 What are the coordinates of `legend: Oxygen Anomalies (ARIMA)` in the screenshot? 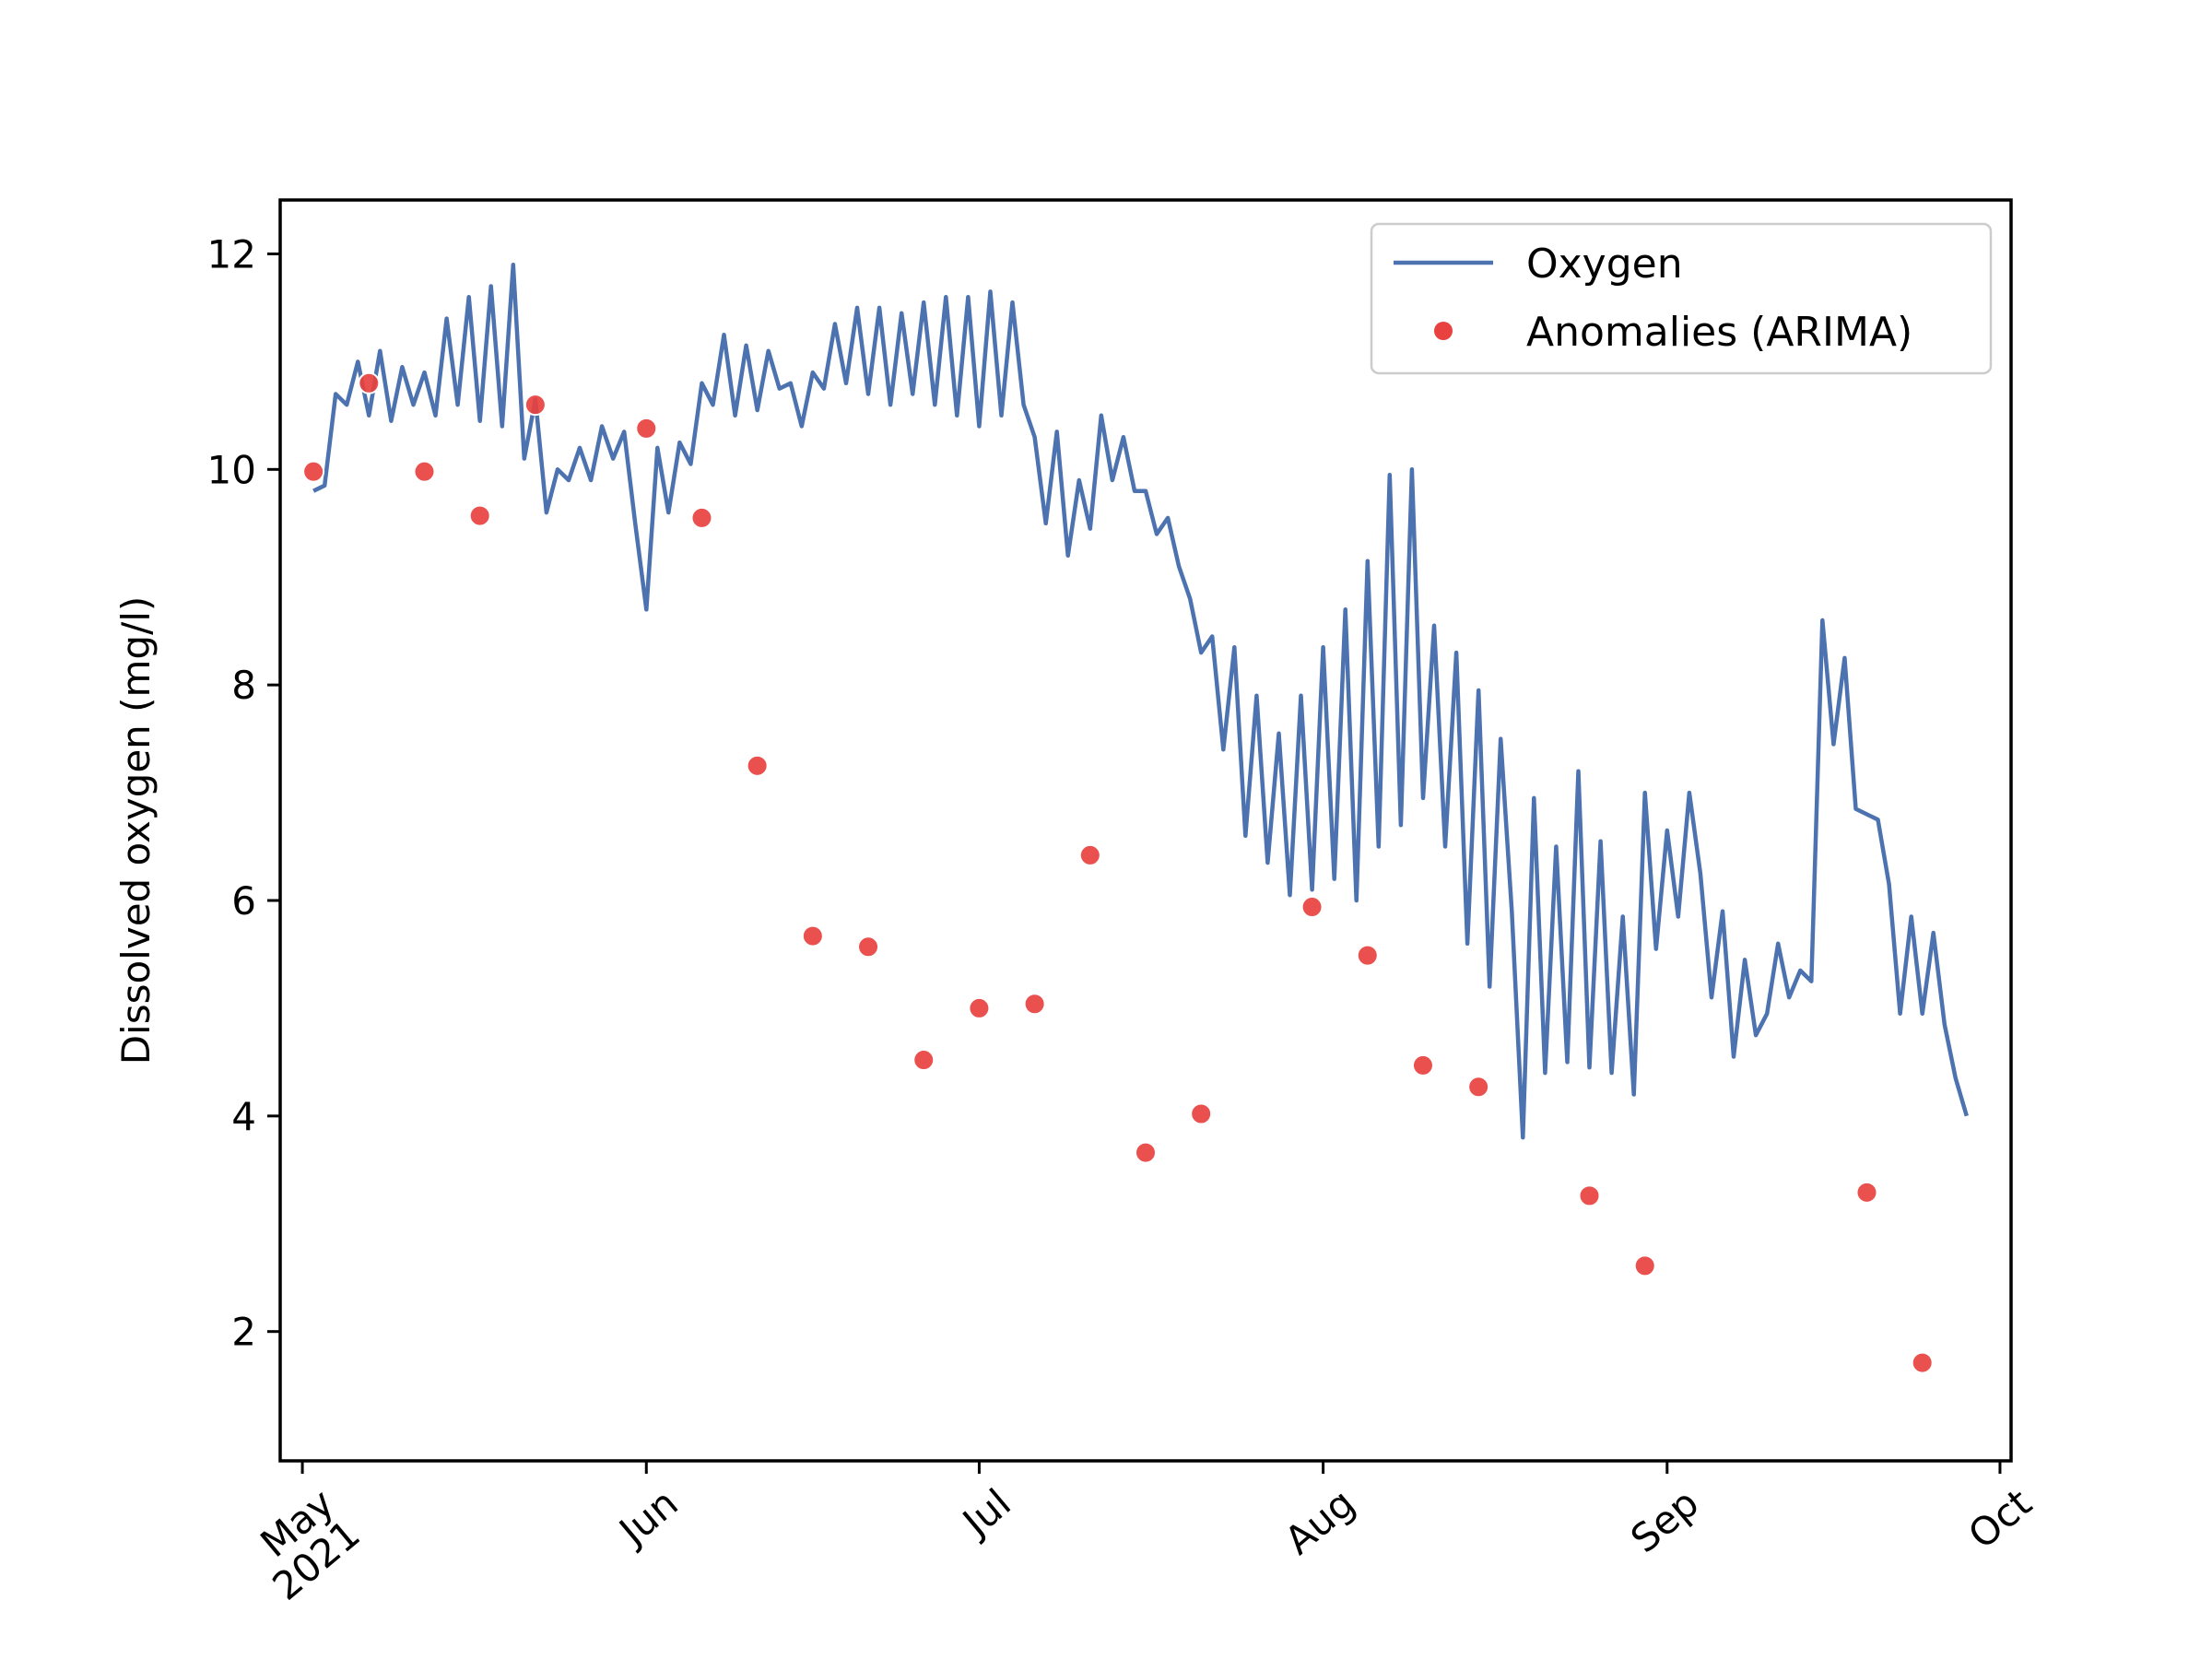 It's located at (1681, 298).